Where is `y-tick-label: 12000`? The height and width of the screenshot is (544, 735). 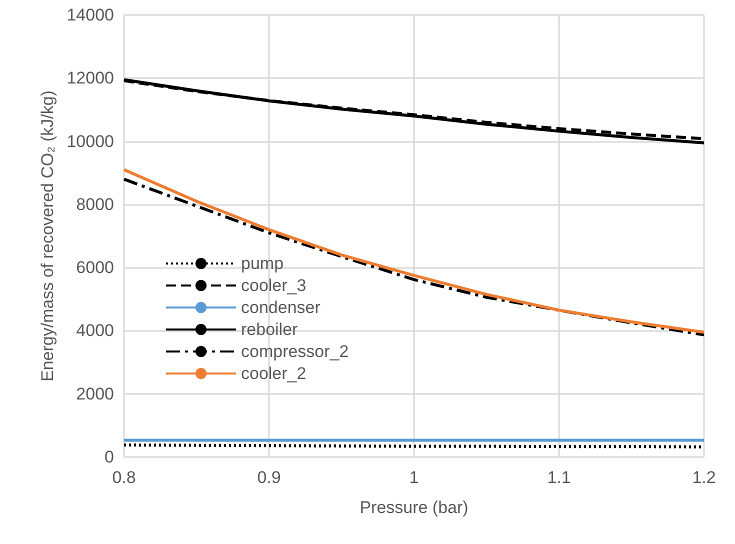
y-tick-label: 12000 is located at coordinates (90, 78).